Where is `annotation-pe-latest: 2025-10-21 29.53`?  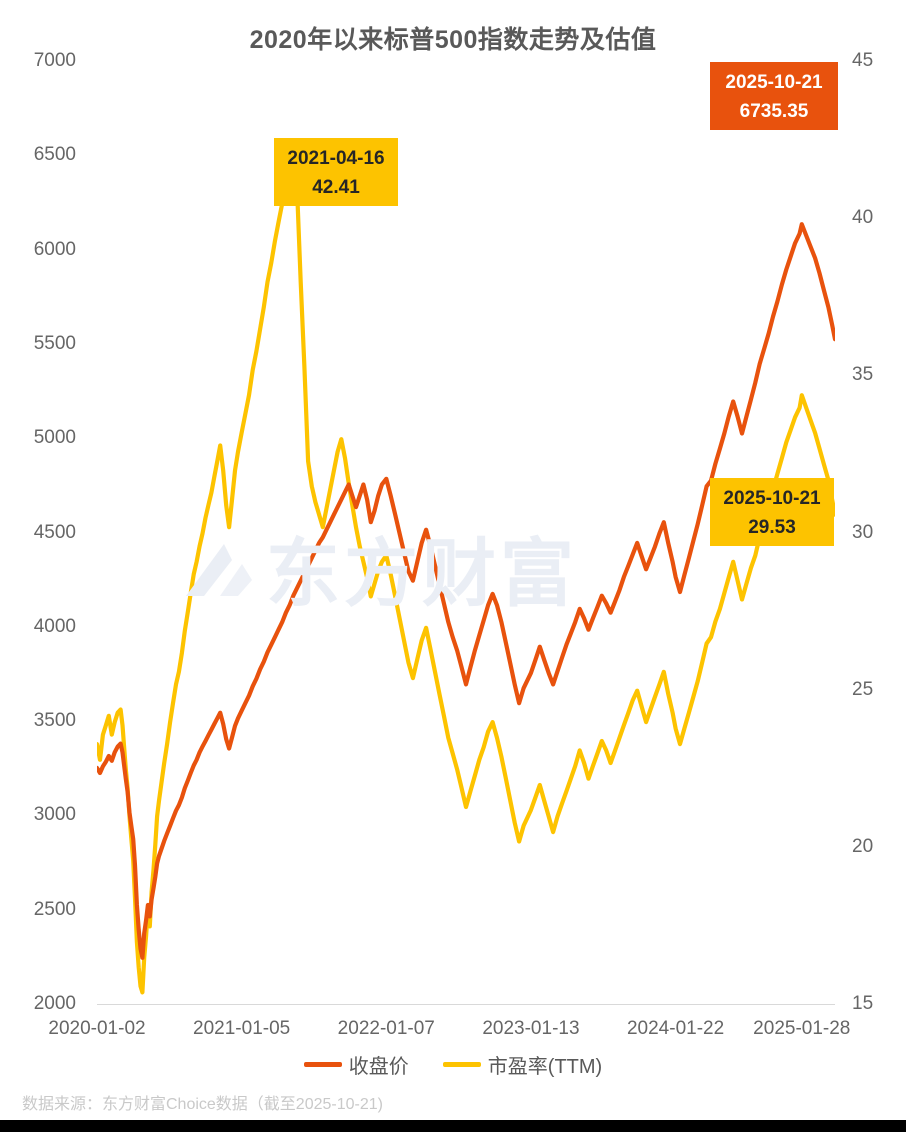
annotation-pe-latest: 2025-10-21 29.53 is located at coordinates (772, 512).